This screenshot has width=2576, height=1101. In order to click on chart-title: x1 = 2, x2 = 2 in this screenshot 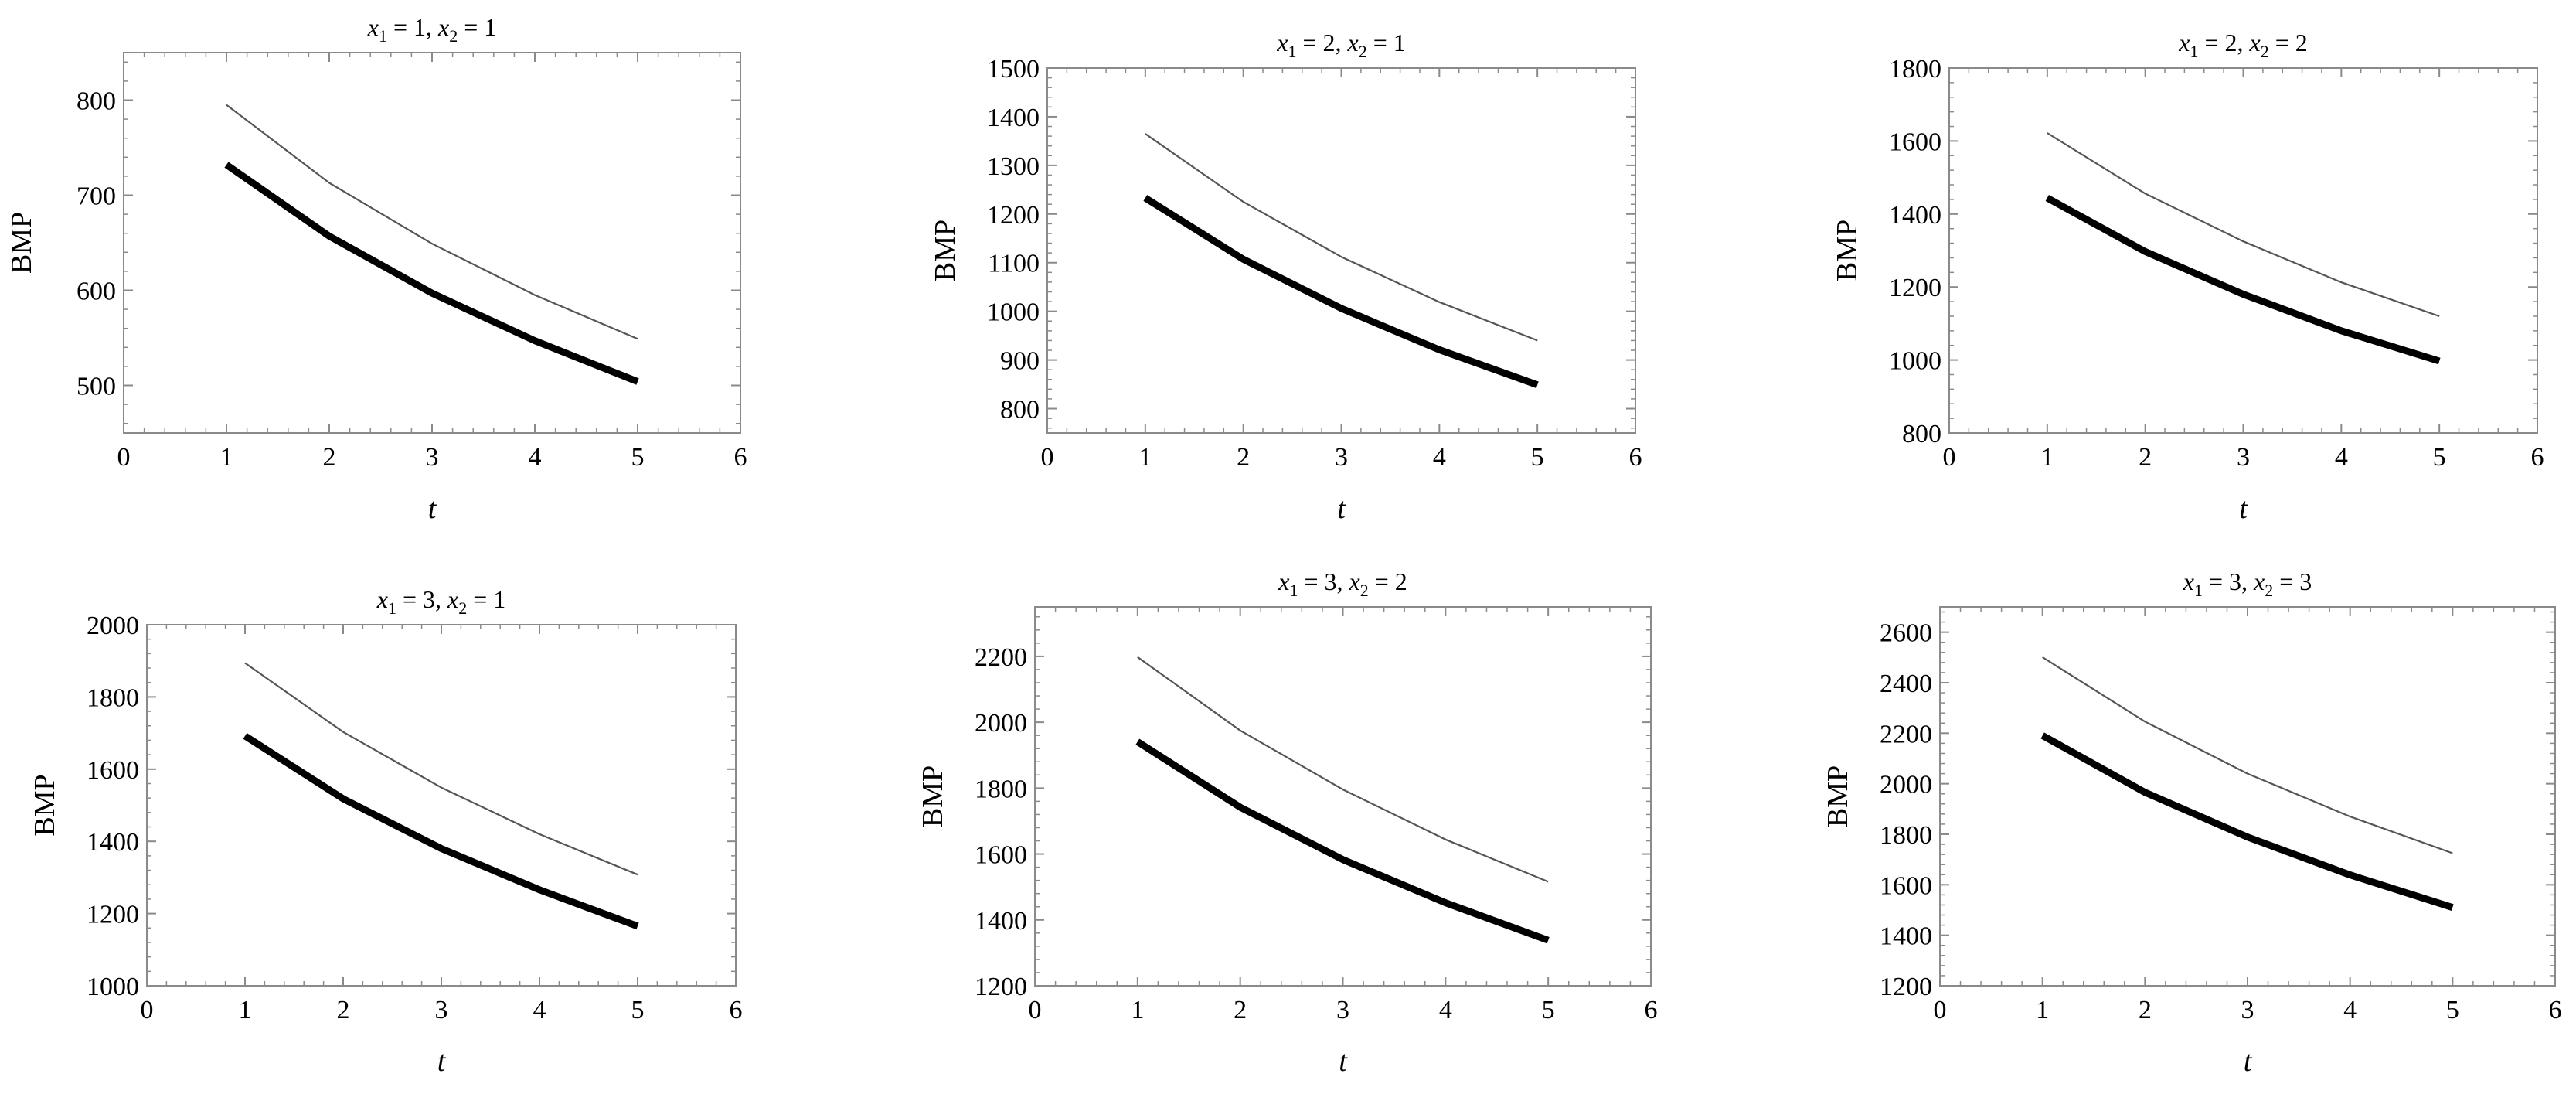, I will do `click(2243, 45)`.